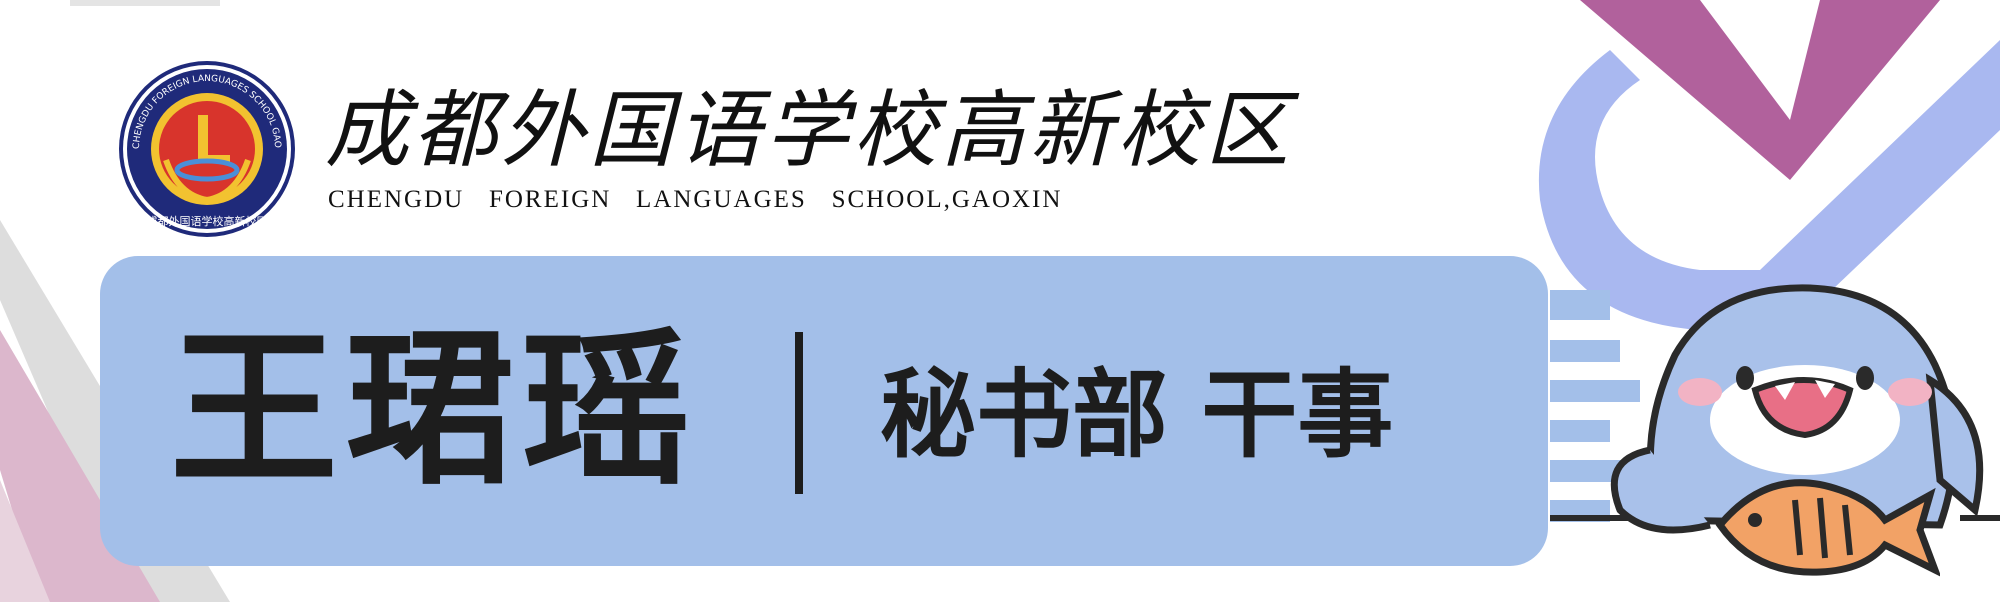  I want to click on shark-mascot-icon, so click(1775, 409).